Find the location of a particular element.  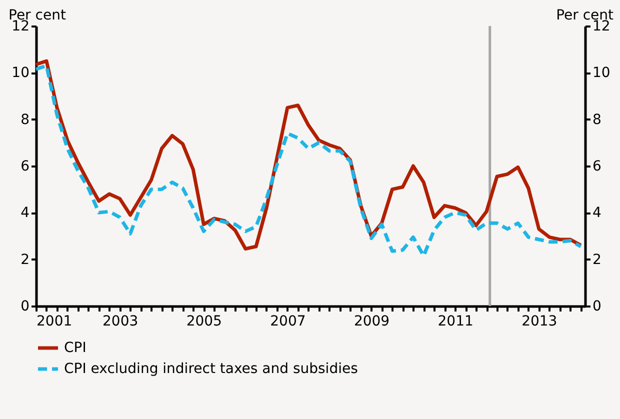

x-tick-label: 2011 is located at coordinates (456, 322).